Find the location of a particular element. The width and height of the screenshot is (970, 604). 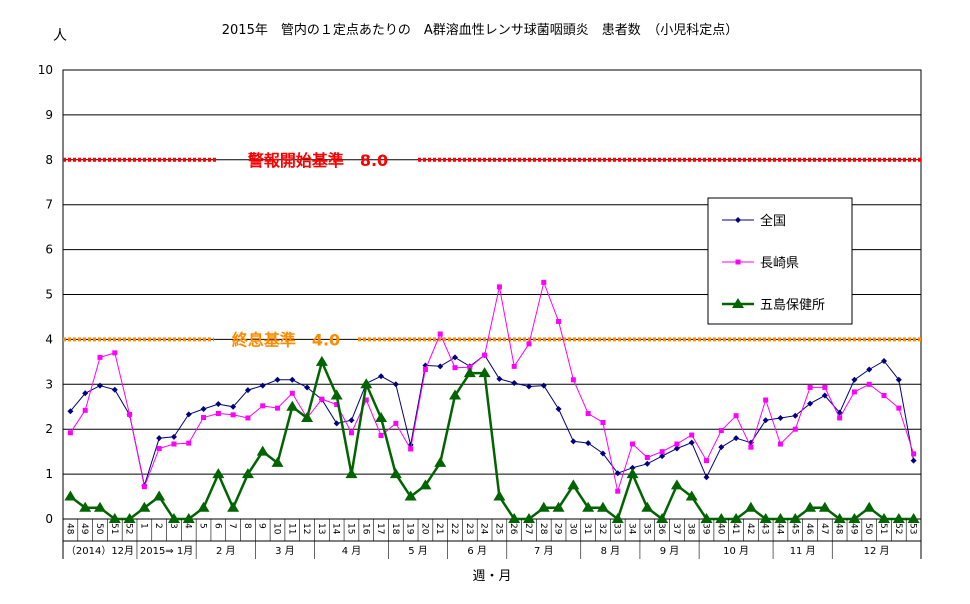

legend-label: 五島保健所 is located at coordinates (792, 305).